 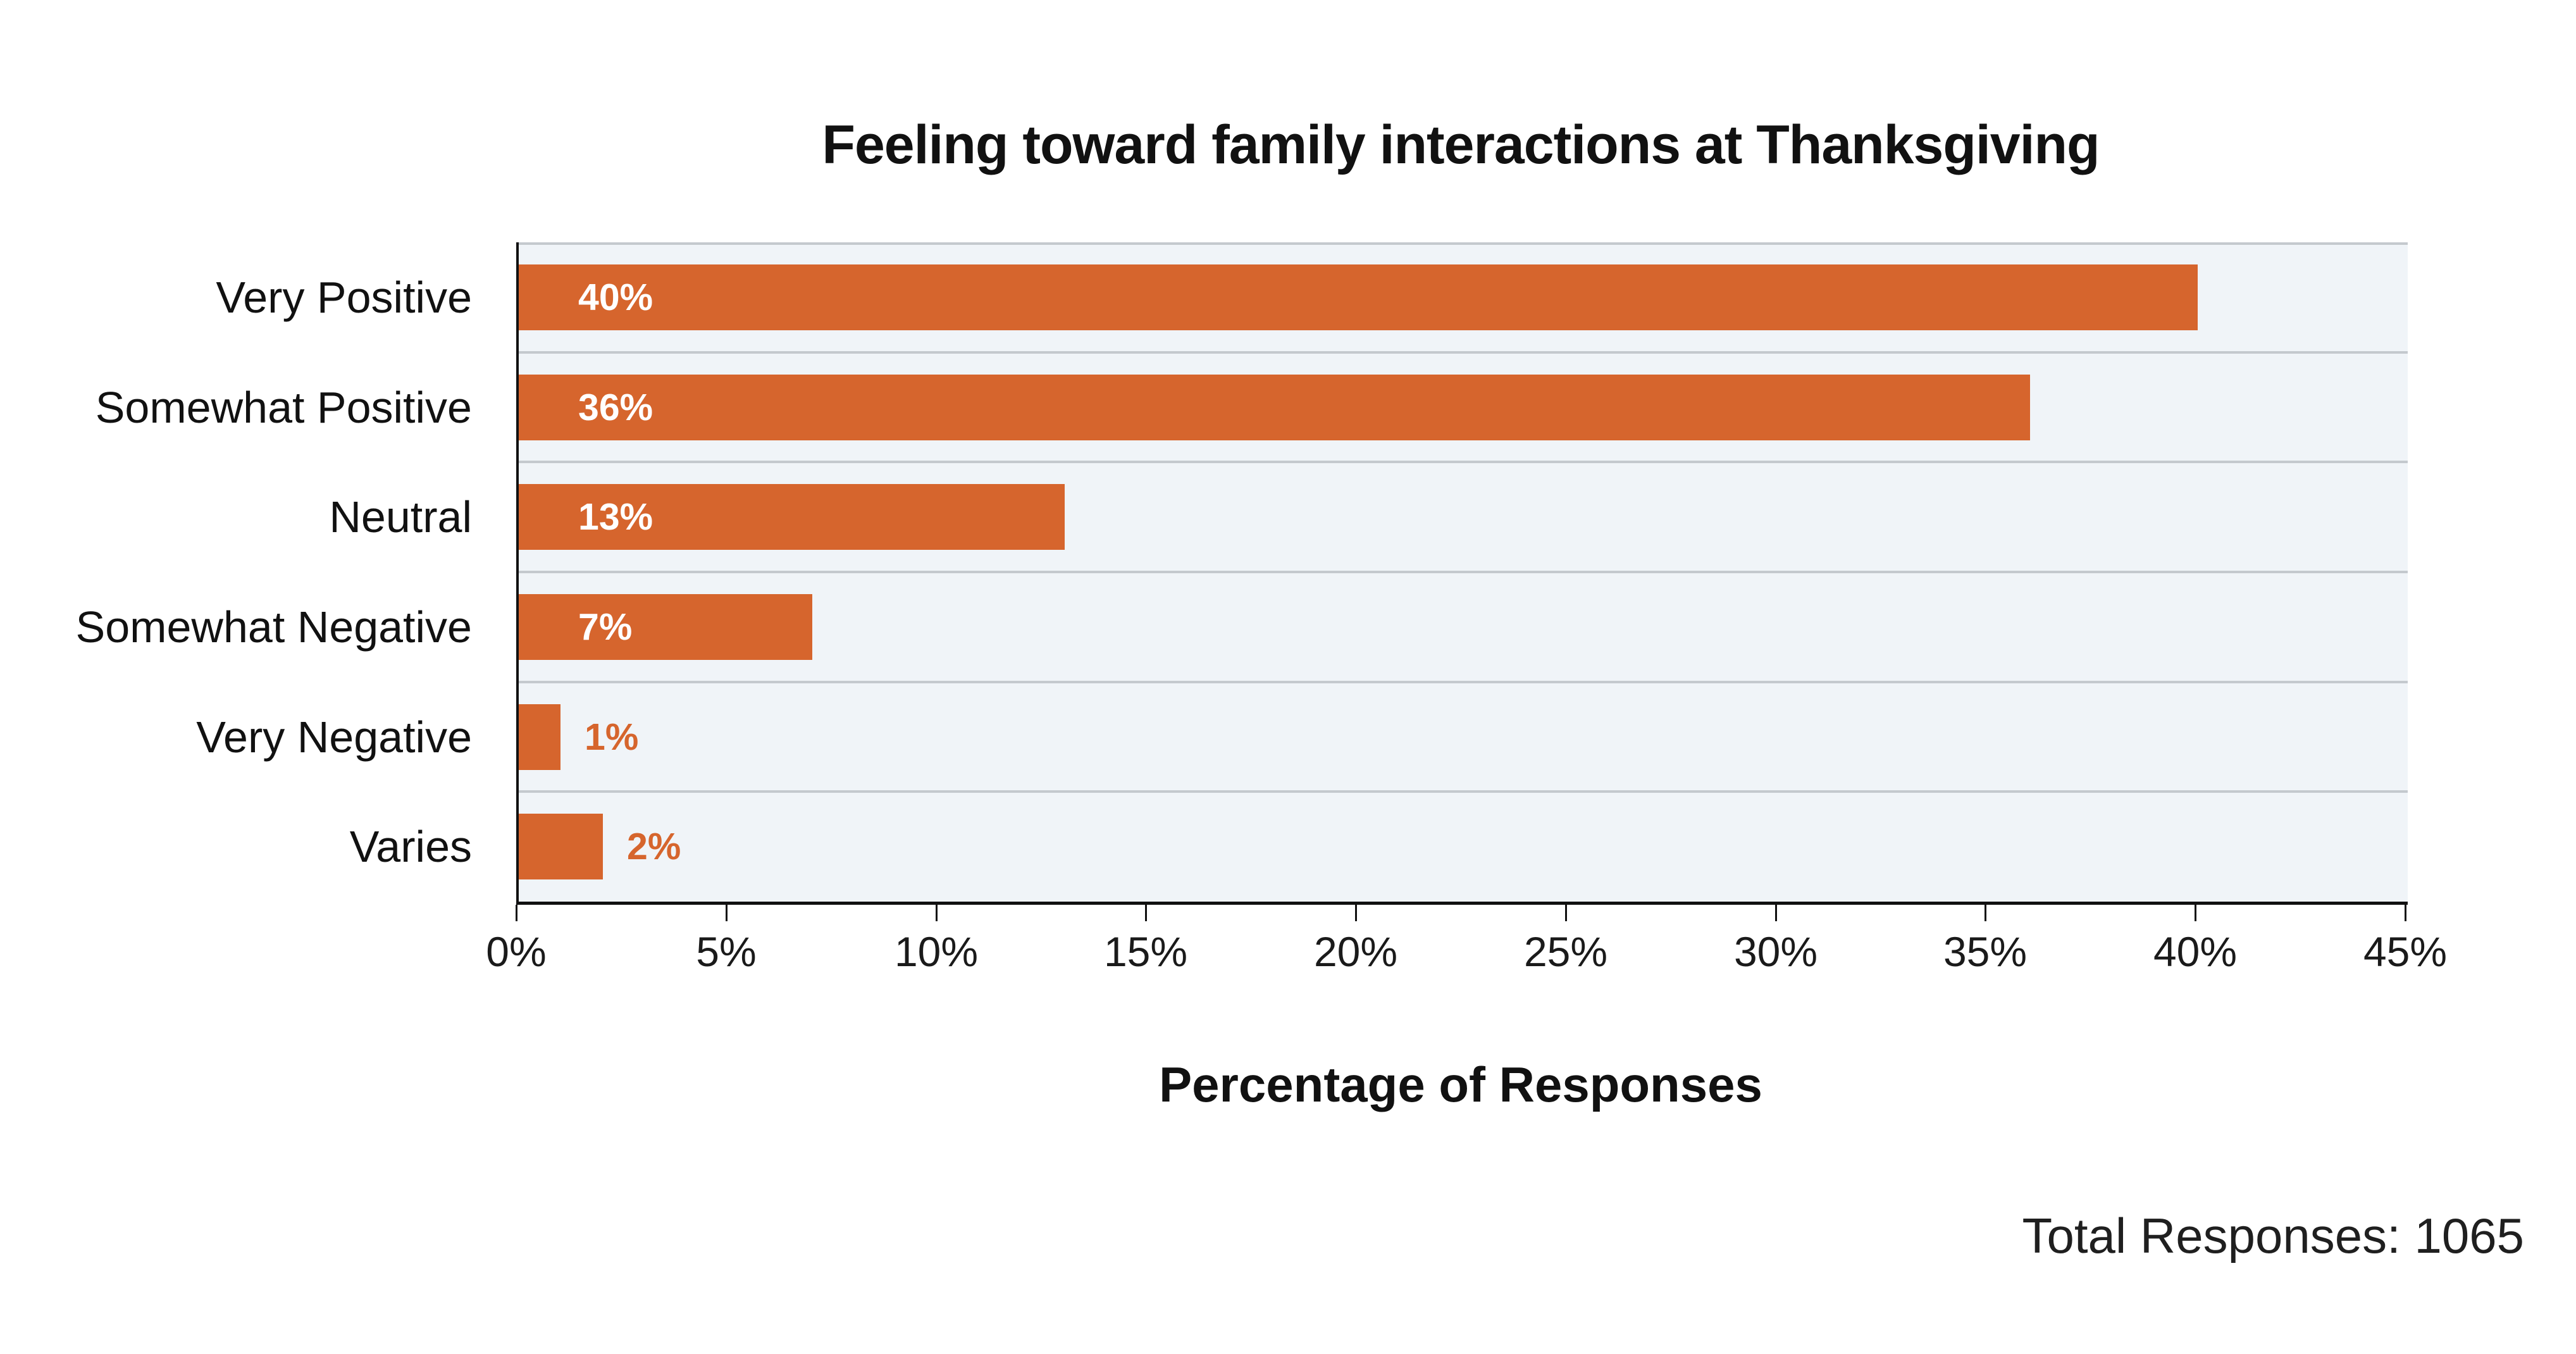 What do you see at coordinates (2273, 1236) in the screenshot?
I see `total-responses-note: Total Responses: 1065` at bounding box center [2273, 1236].